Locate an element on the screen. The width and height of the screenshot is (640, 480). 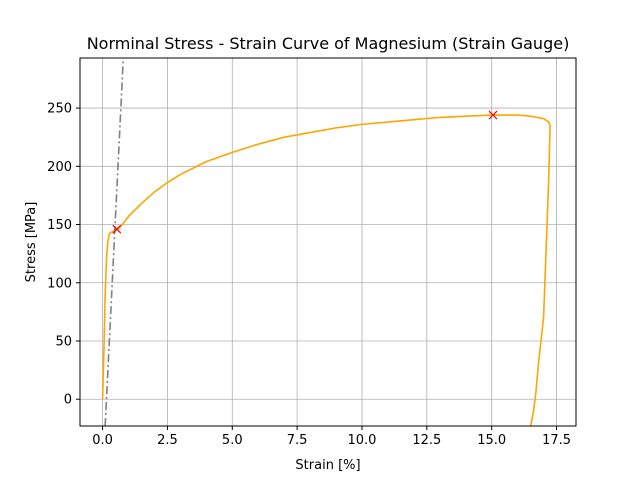
ultimate-strength-marker is located at coordinates (493, 115).